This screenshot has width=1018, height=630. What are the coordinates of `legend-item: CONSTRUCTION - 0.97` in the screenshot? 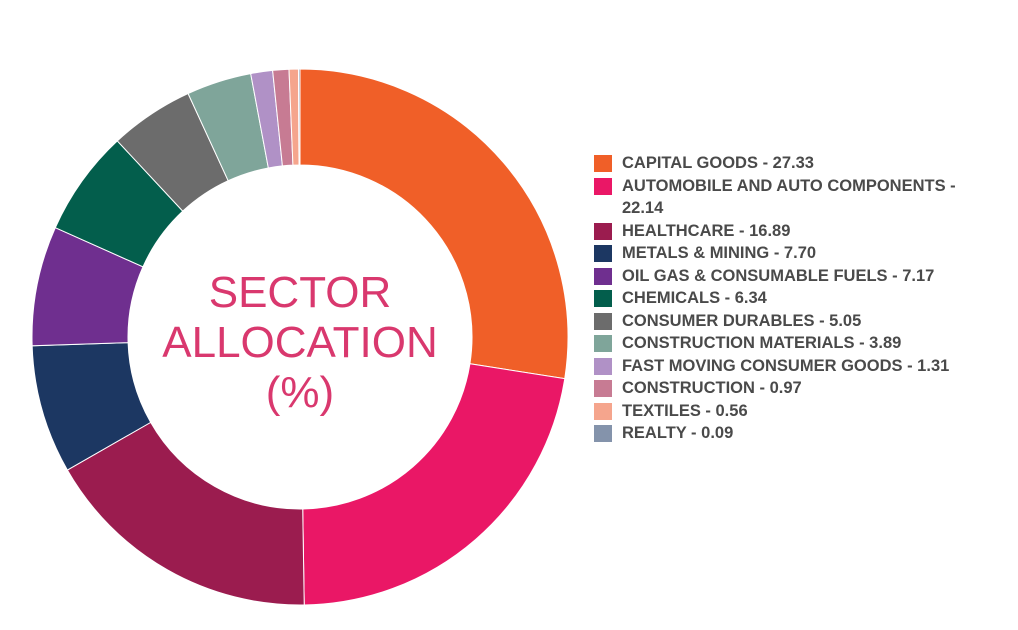 It's located at (799, 388).